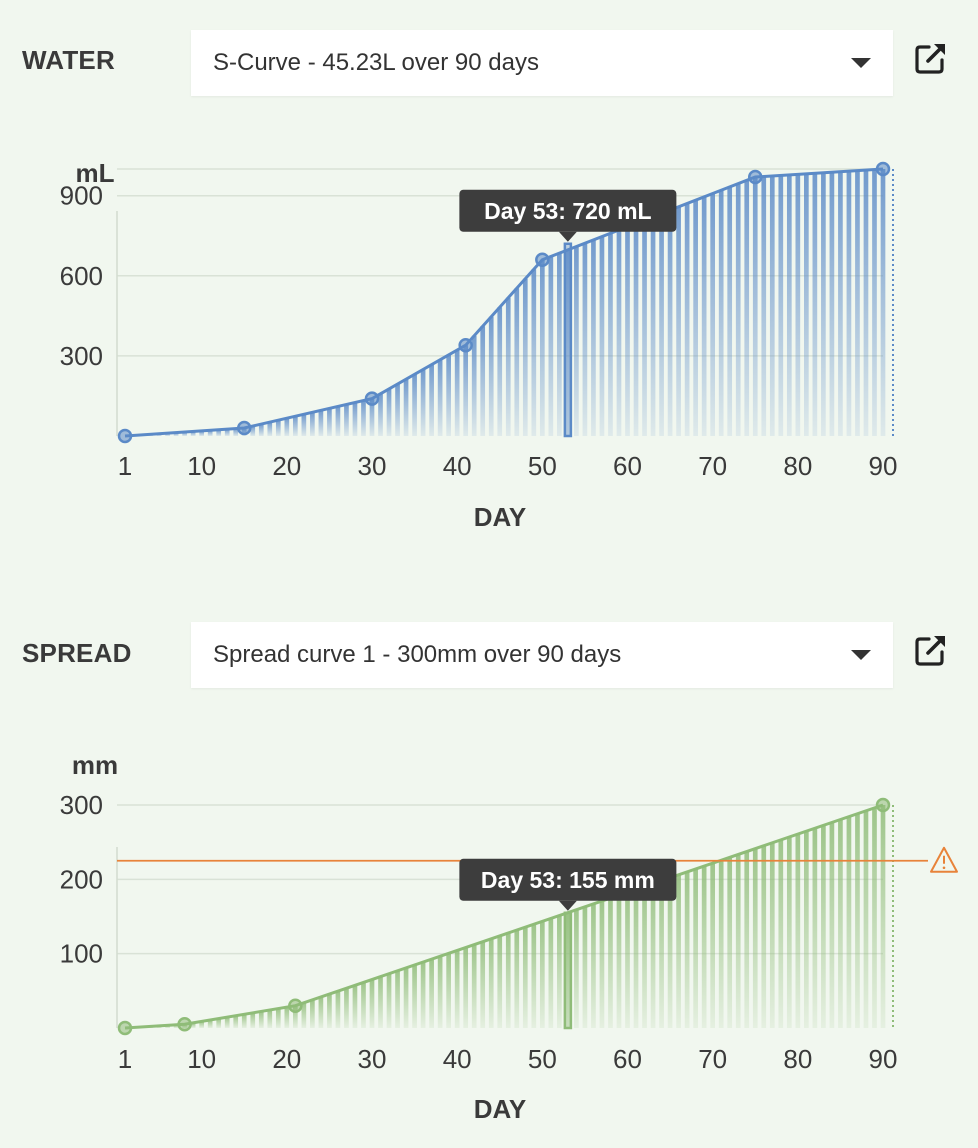  Describe the element at coordinates (500, 1109) in the screenshot. I see `x-axis-label: DAY` at that location.